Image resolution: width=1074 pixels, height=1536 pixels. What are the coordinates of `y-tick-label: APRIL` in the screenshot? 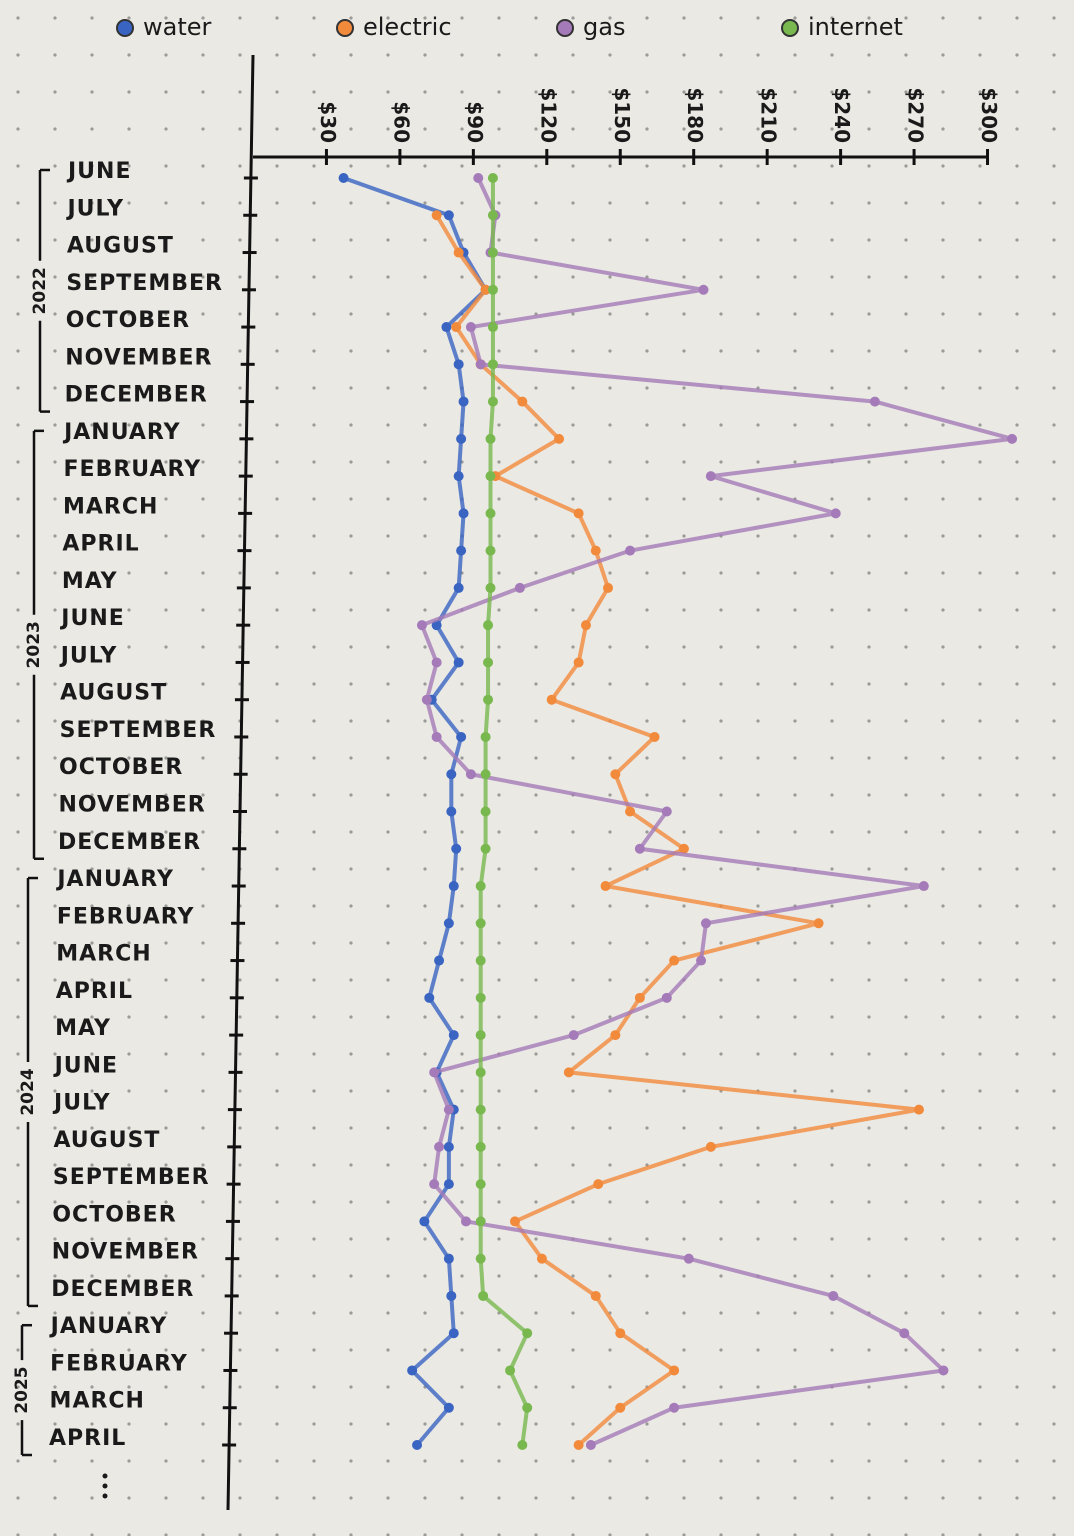 It's located at (100, 544).